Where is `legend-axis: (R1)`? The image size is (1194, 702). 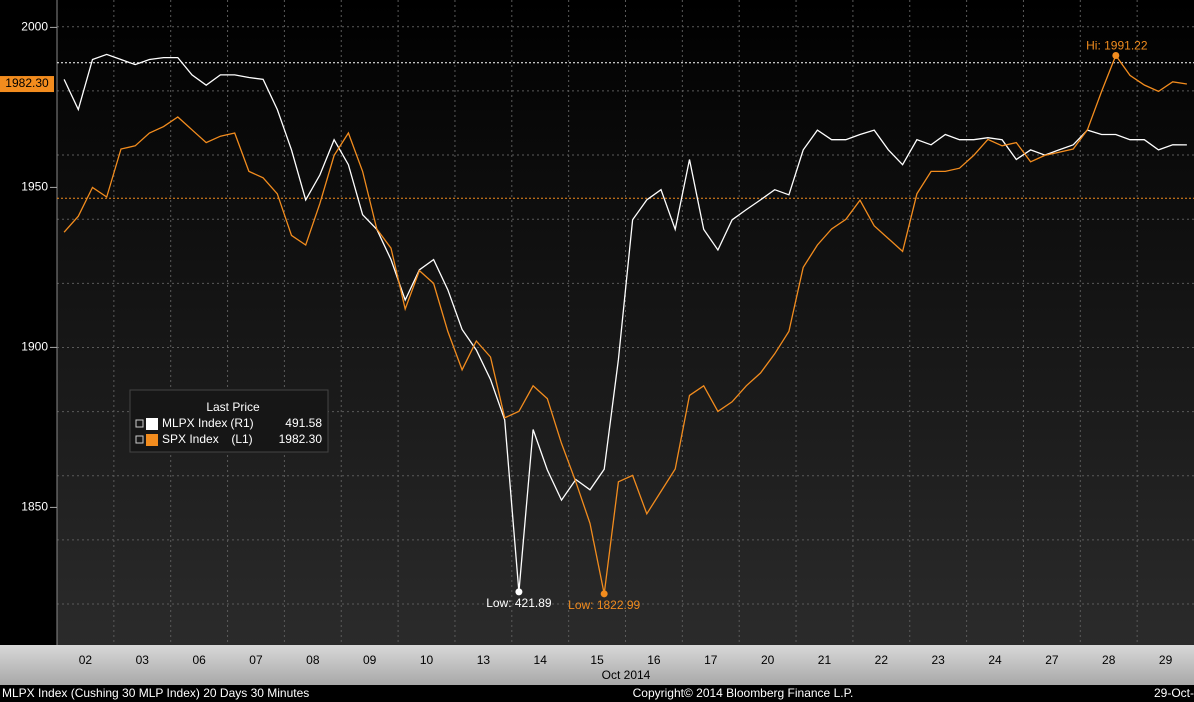 legend-axis: (R1) is located at coordinates (241, 423).